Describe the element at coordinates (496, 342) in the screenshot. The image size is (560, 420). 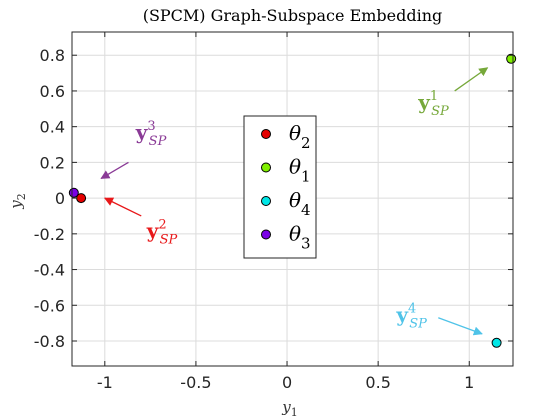
I see `point-theta4` at that location.